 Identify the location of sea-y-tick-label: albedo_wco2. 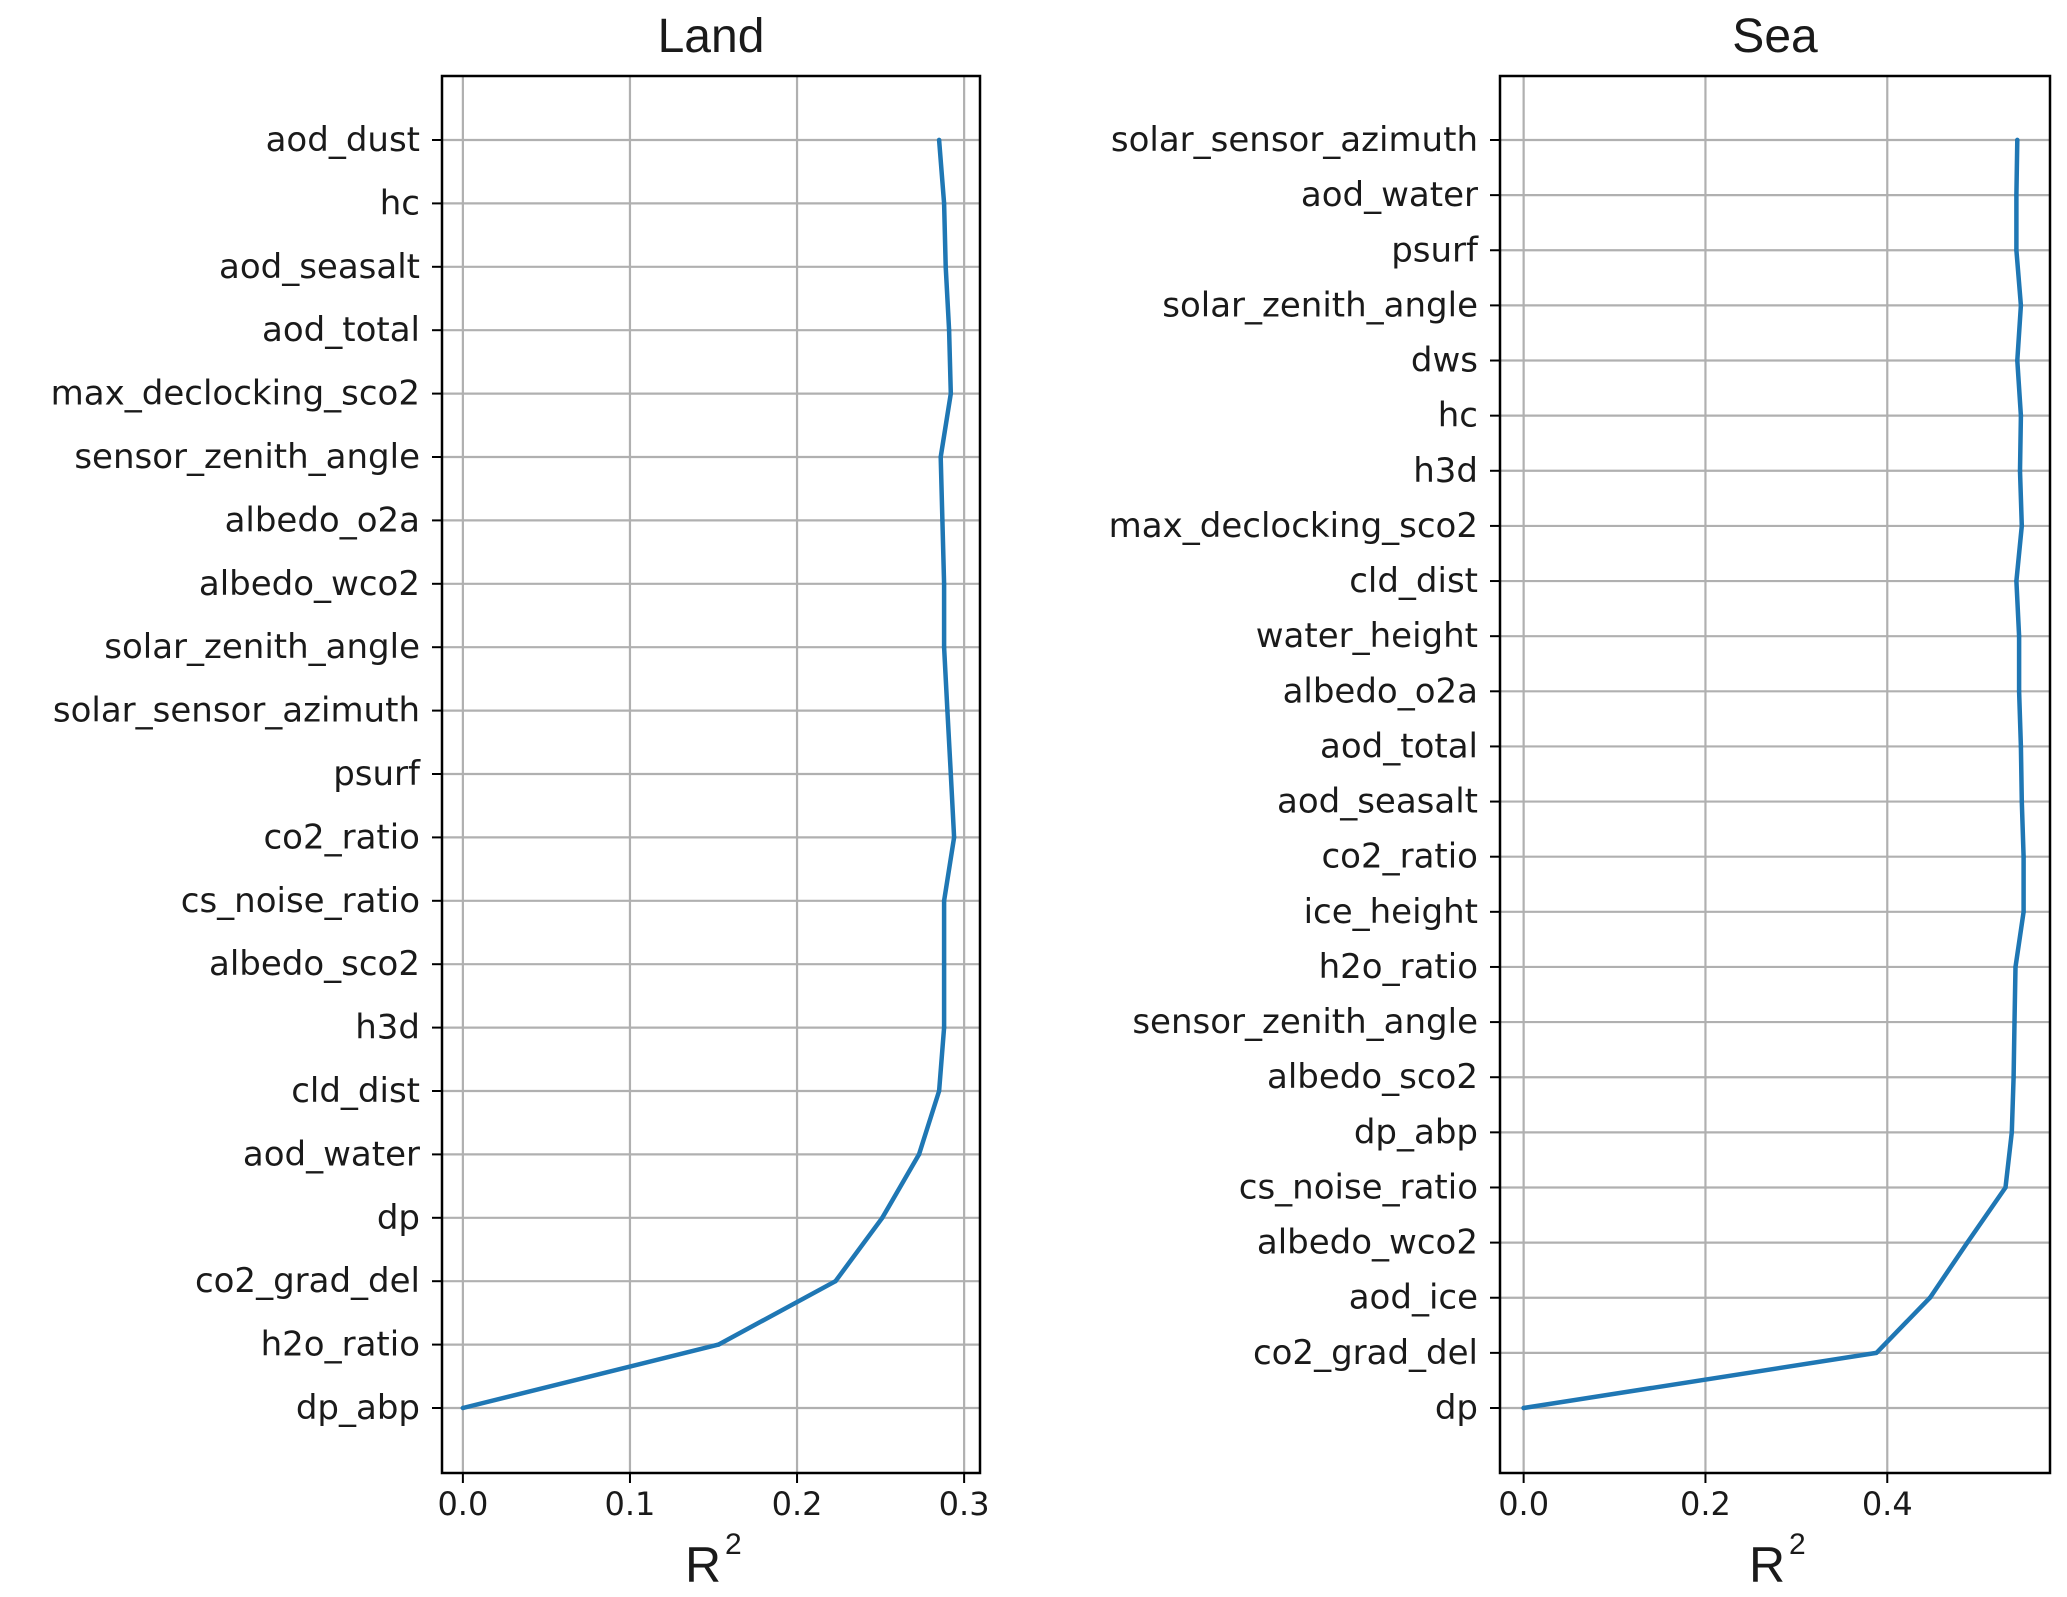
(1367, 1243).